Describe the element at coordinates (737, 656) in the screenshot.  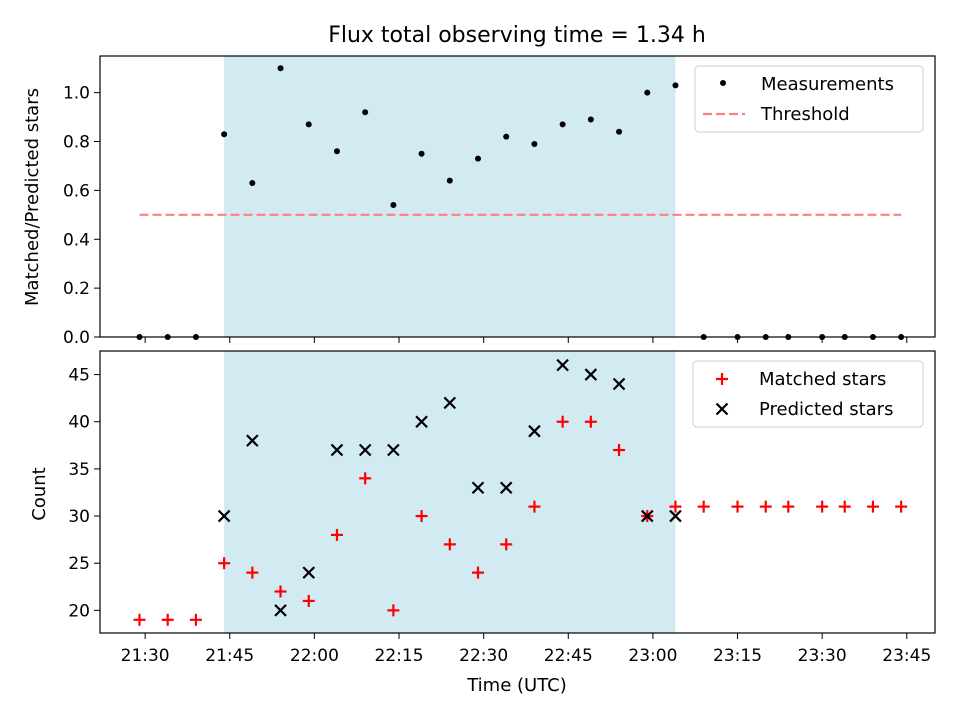
I see `x-tick-label: 23:15` at that location.